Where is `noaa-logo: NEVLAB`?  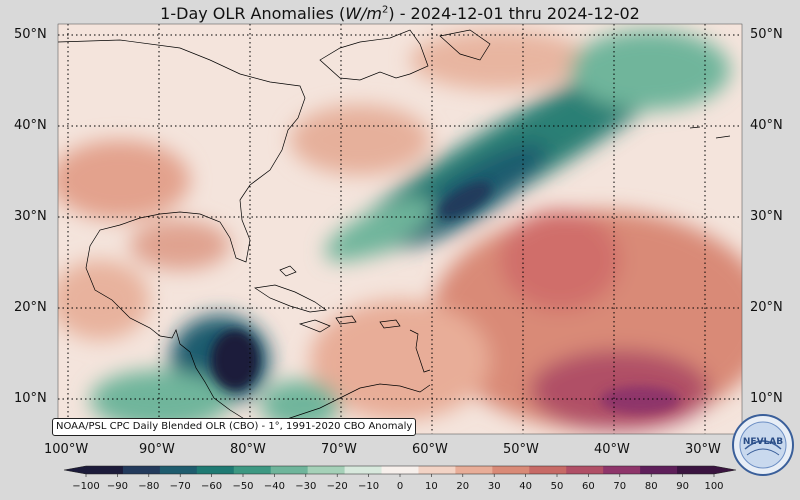
noaa-logo: NEVLAB is located at coordinates (763, 445).